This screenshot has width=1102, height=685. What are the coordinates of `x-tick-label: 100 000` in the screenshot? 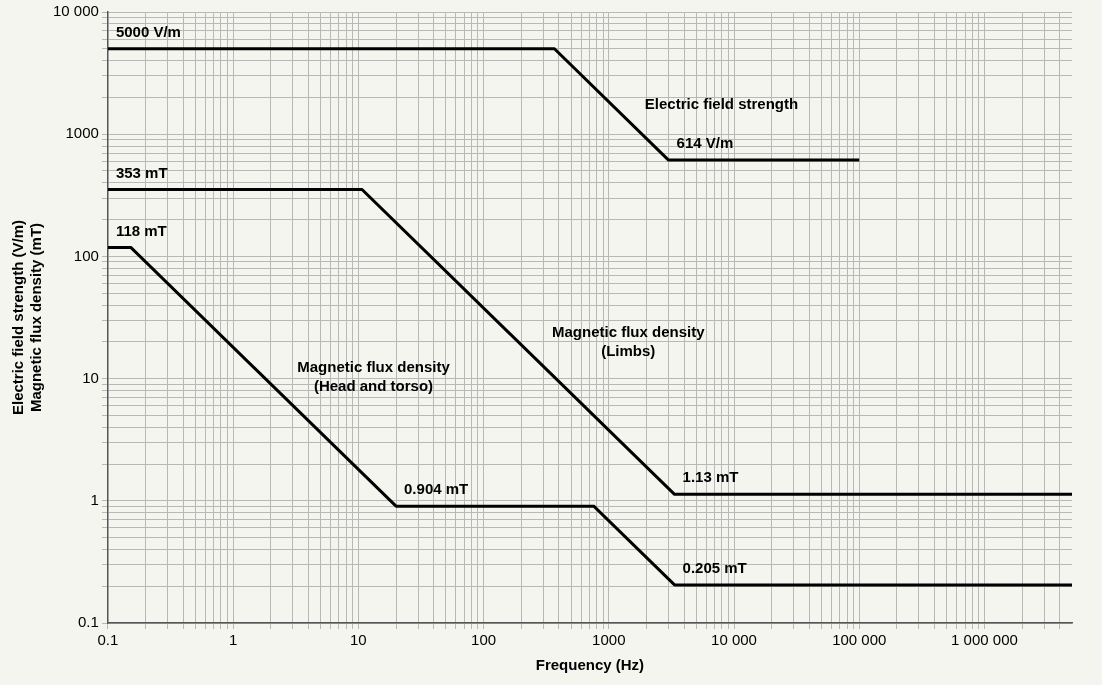 It's located at (859, 640).